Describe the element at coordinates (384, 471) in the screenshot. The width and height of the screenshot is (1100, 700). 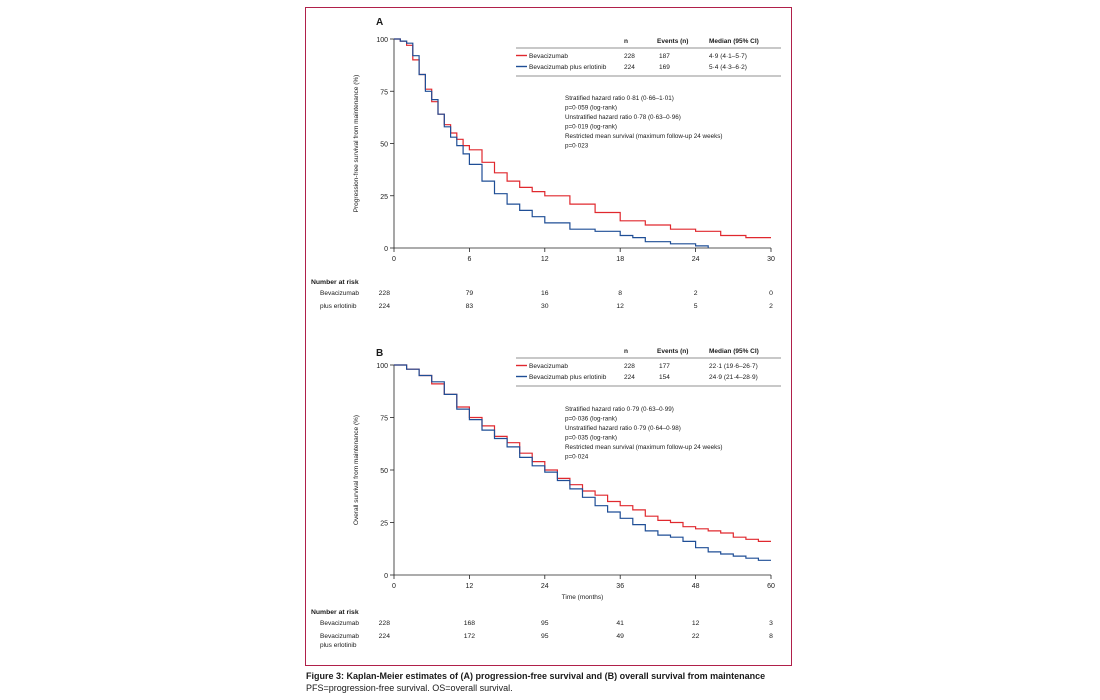
I see `panel-b-y-tick-label: 50` at that location.